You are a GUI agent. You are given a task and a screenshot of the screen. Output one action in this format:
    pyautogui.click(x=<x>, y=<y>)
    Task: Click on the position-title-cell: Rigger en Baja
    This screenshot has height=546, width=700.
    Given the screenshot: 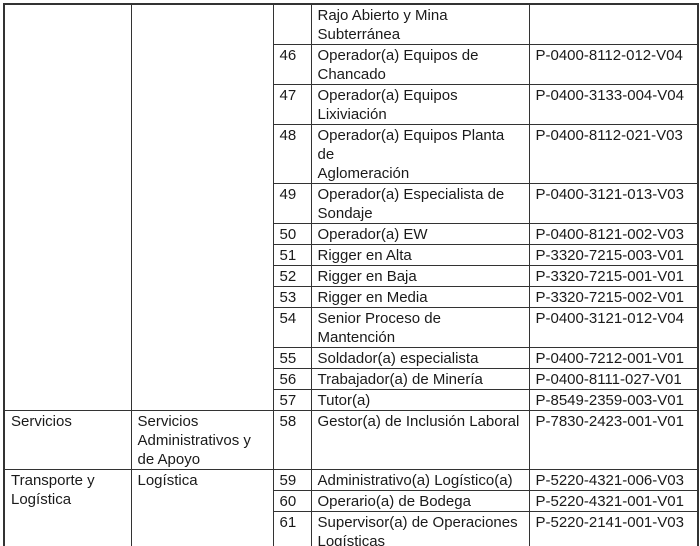 What is the action you would take?
    pyautogui.click(x=420, y=276)
    